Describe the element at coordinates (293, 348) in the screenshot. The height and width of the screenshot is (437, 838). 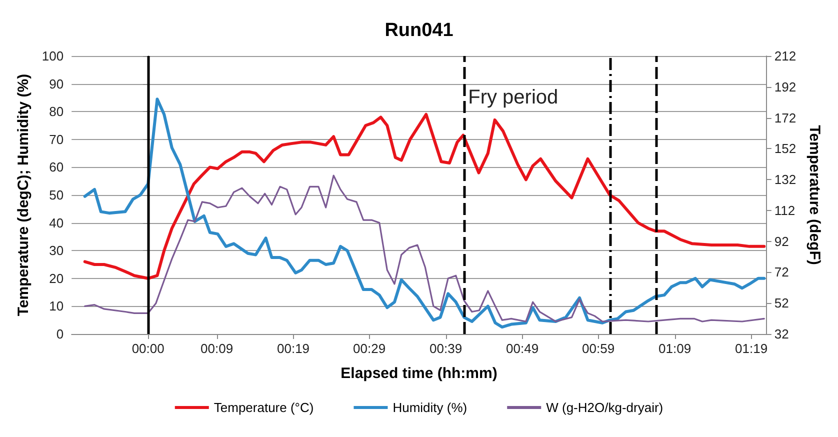
I see `x-tick-label: 00:19` at that location.